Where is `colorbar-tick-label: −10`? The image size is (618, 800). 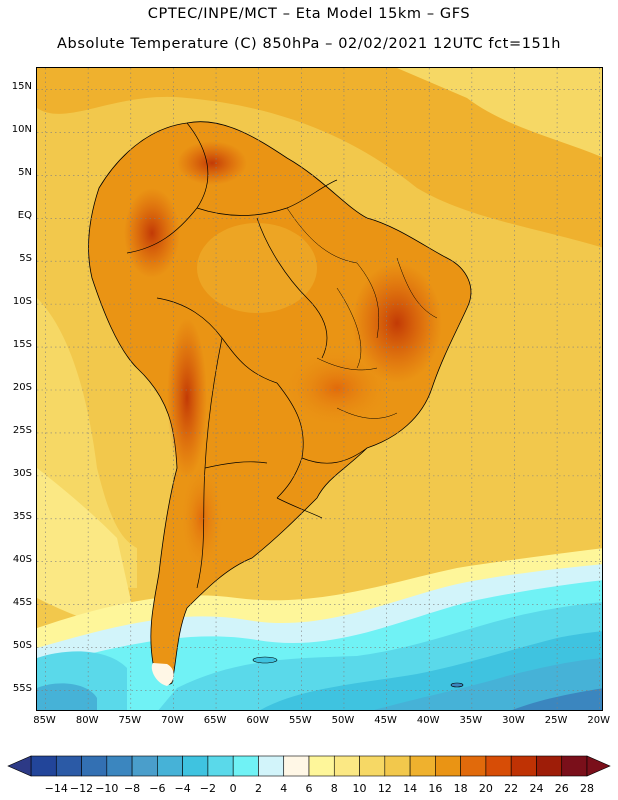
colorbar-tick-label: −10 is located at coordinates (107, 788).